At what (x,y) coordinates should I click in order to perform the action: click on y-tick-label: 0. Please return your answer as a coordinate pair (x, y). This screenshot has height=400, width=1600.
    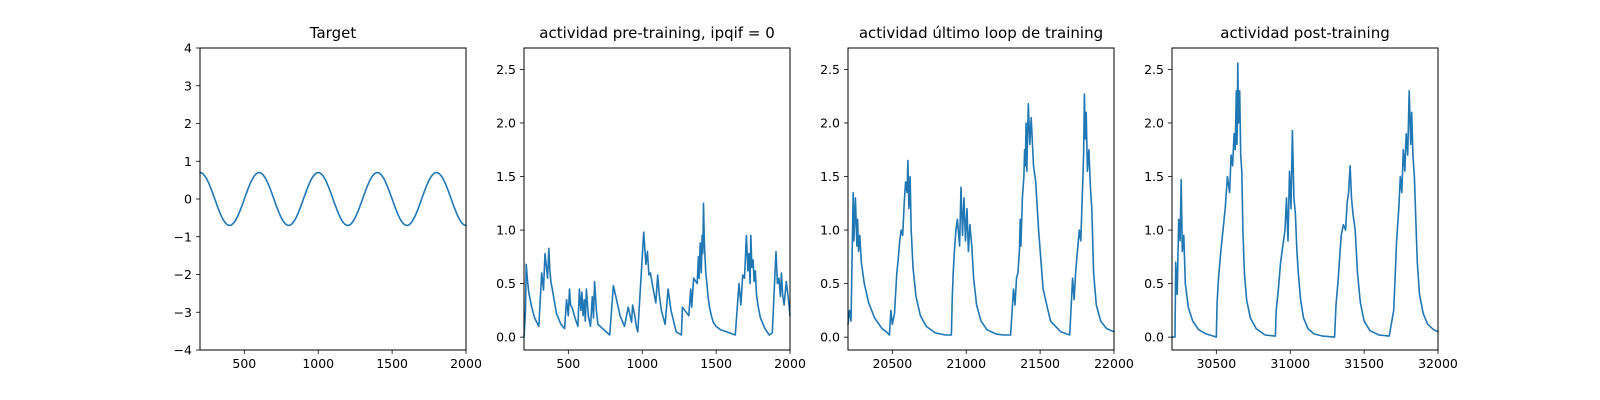
    Looking at the image, I should click on (188, 199).